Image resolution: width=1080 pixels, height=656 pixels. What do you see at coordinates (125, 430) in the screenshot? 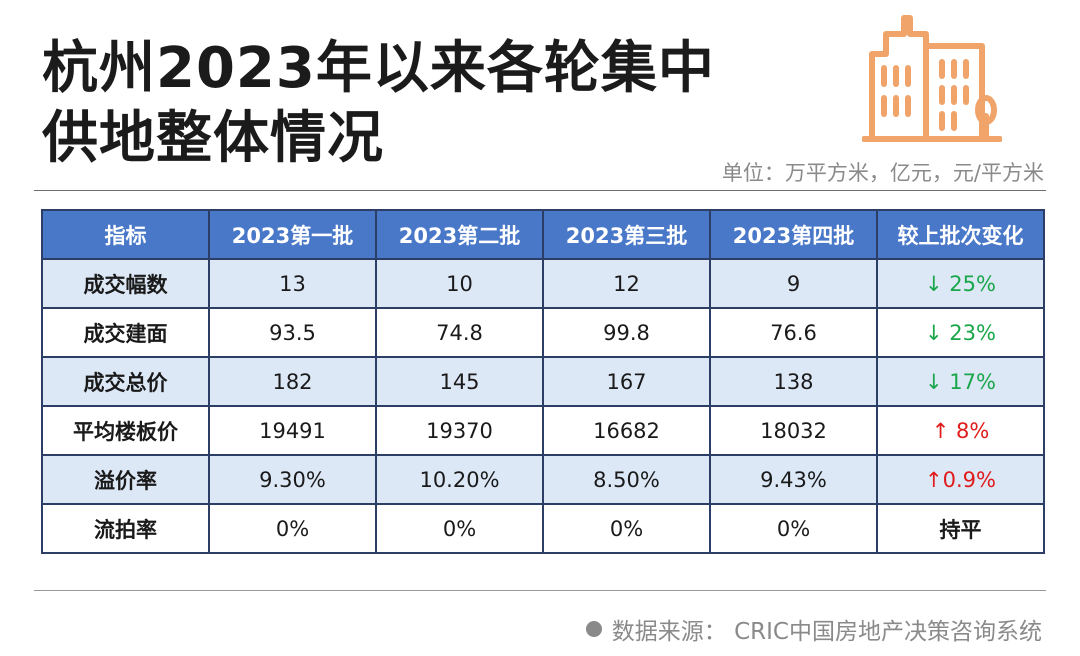
I see `metric-label: 平均楼板价` at bounding box center [125, 430].